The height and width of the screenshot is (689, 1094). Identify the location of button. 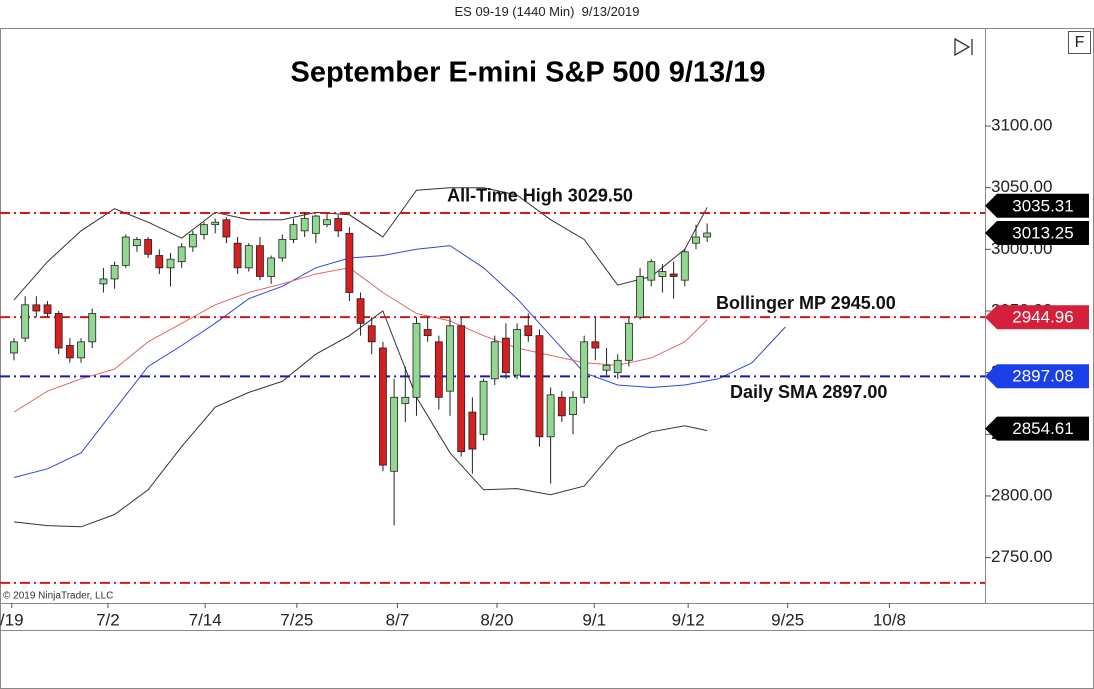
(1079, 42).